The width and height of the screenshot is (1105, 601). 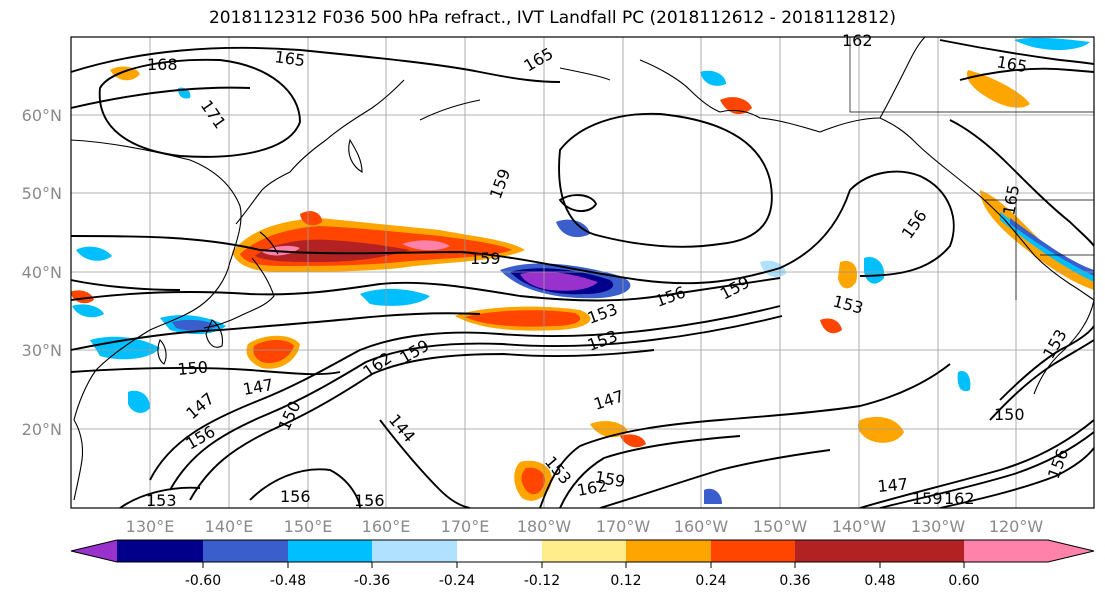 I want to click on lon-tick-label: 160°E, so click(x=386, y=526).